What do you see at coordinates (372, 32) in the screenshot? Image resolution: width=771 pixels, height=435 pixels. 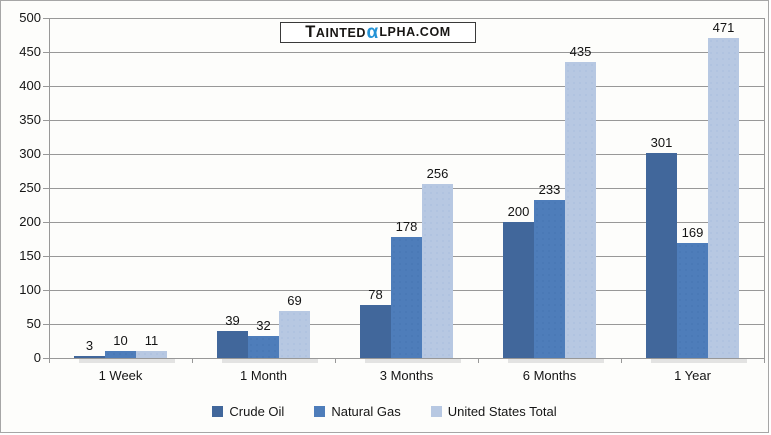 I see `logo-alpha-glyph: α` at bounding box center [372, 32].